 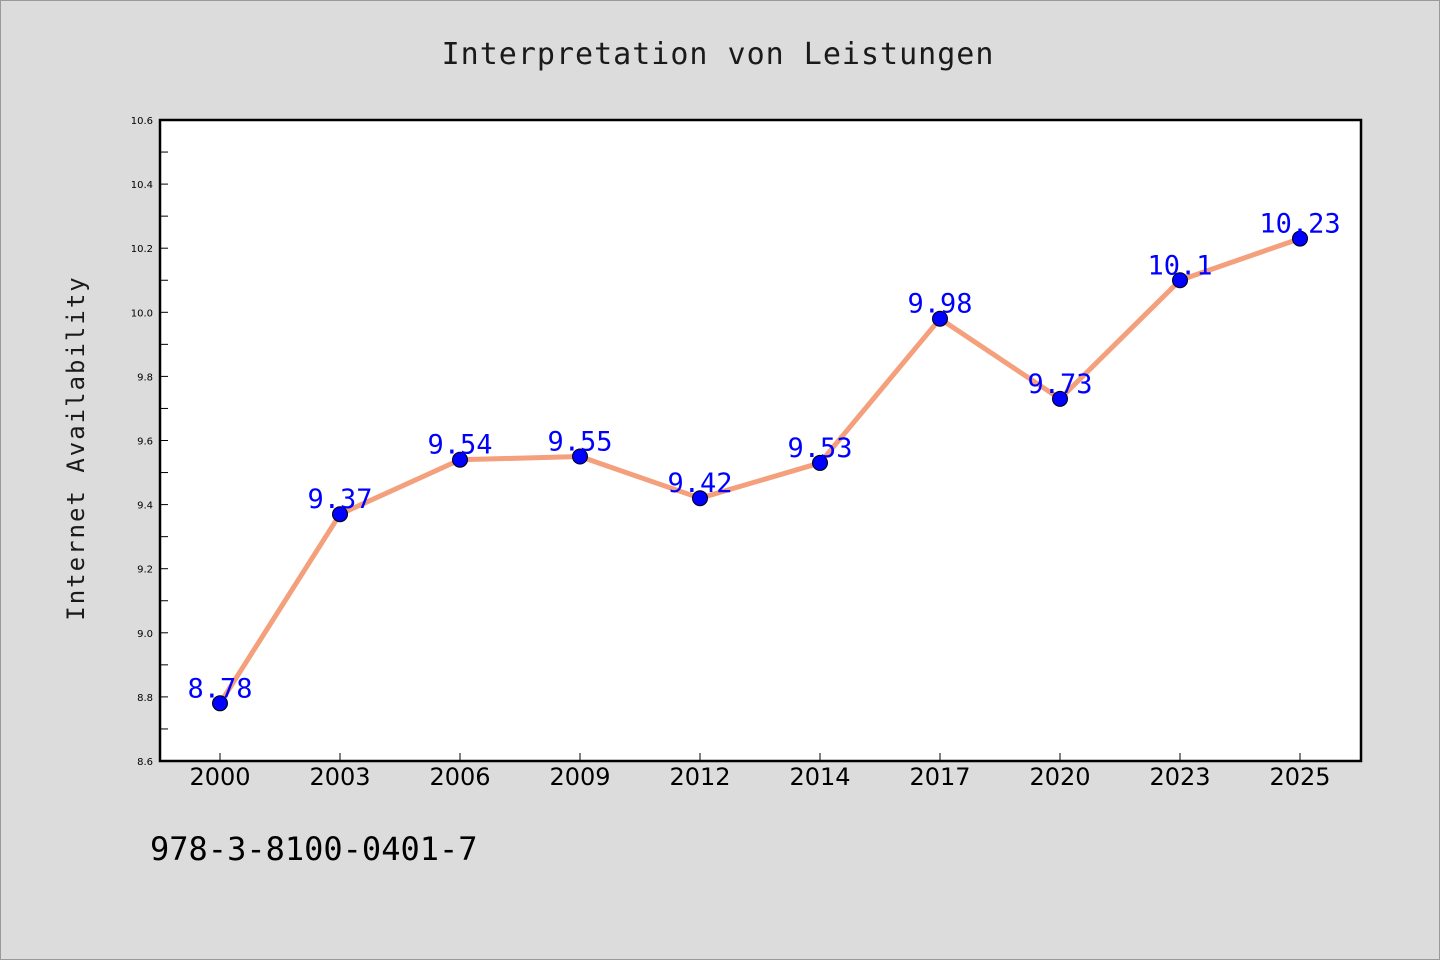 I want to click on y-tick-label: 10.2, so click(x=142, y=249).